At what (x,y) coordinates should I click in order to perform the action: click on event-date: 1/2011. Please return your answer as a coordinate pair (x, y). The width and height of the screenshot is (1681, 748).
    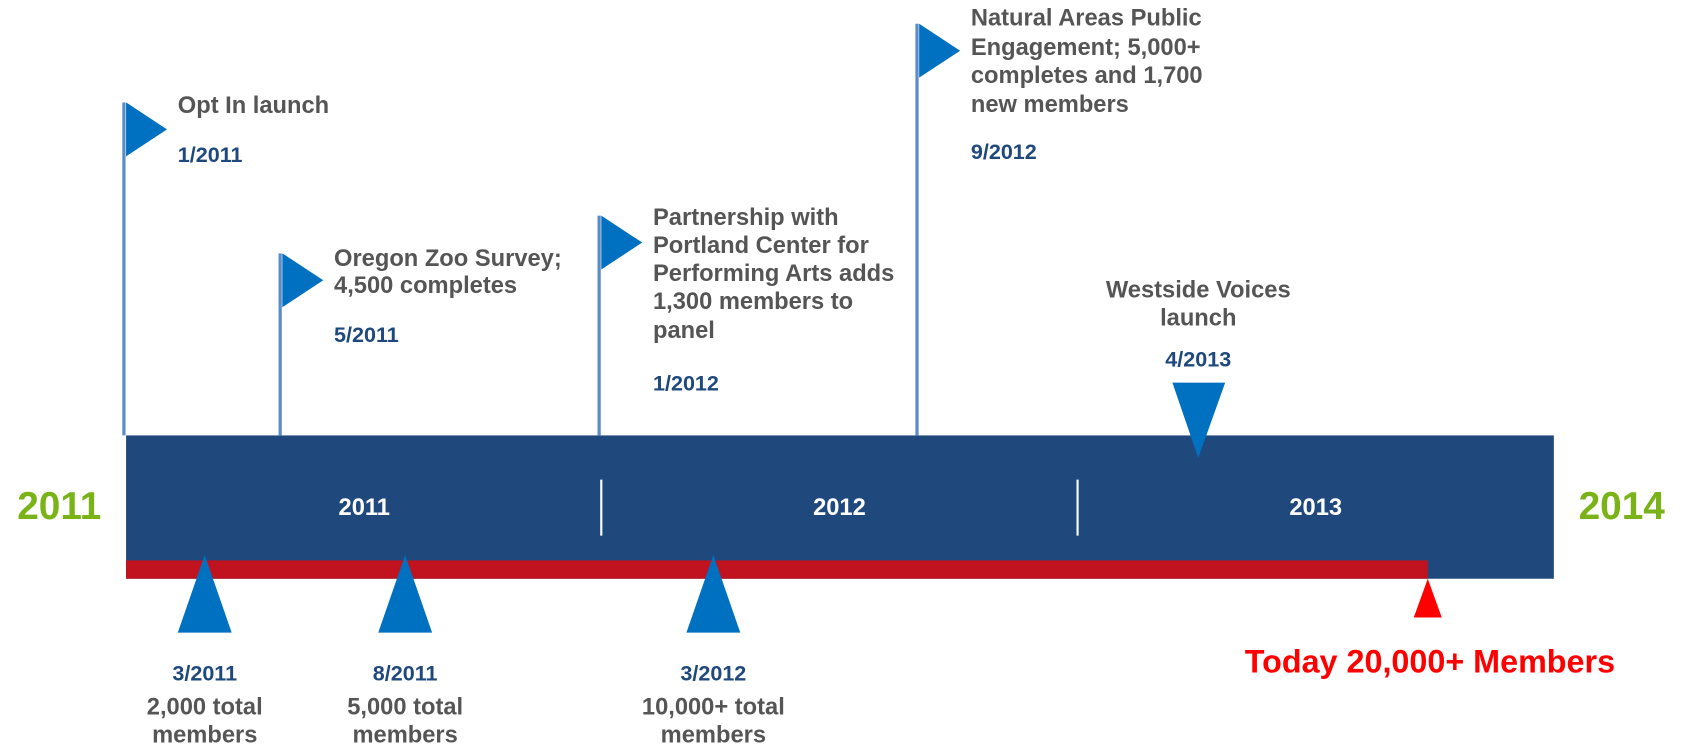
    Looking at the image, I should click on (210, 154).